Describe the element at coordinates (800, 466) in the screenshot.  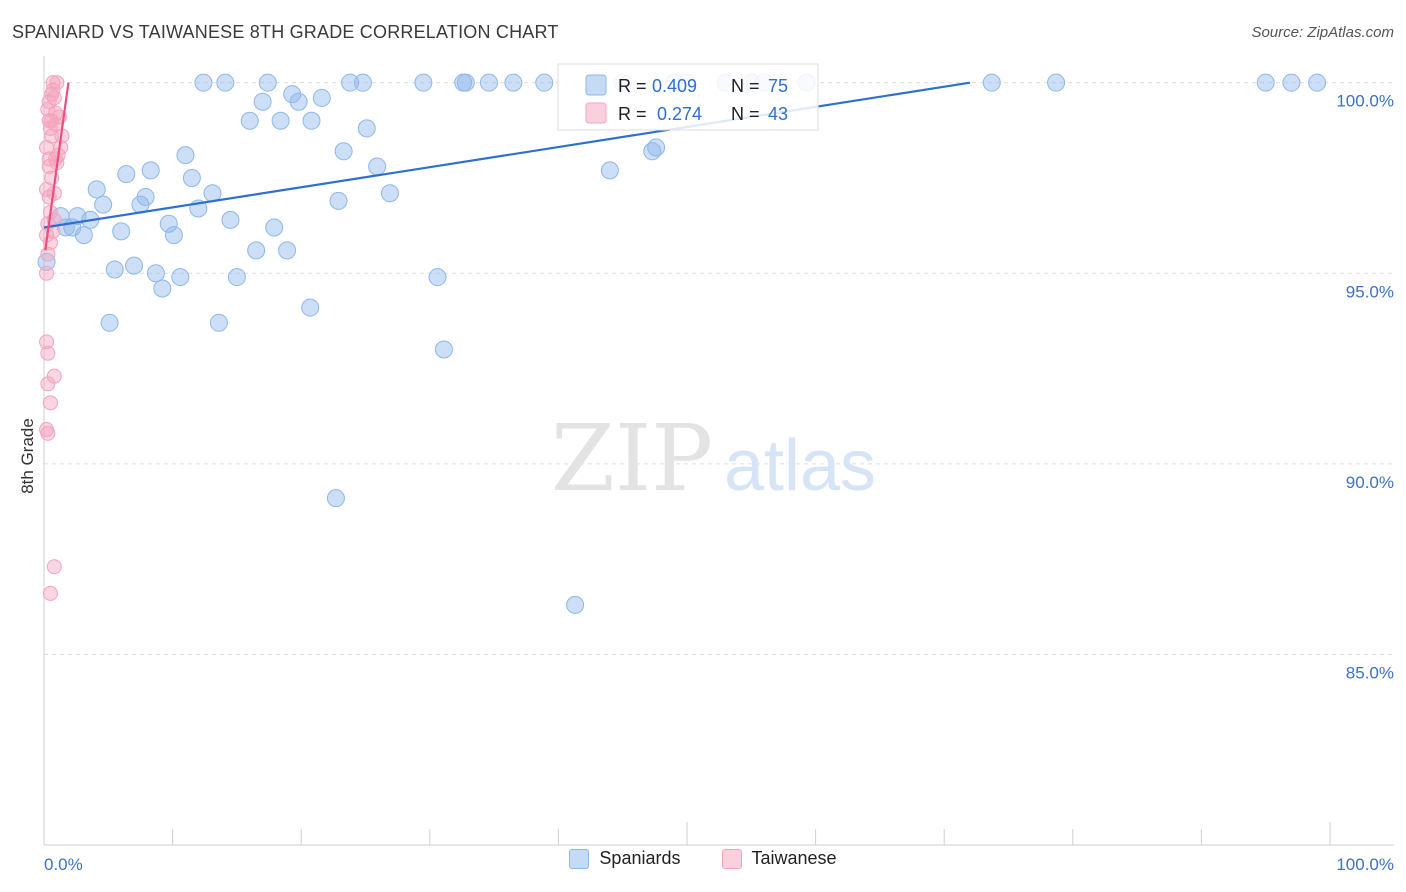
I see `watermark-atlas: atlas` at that location.